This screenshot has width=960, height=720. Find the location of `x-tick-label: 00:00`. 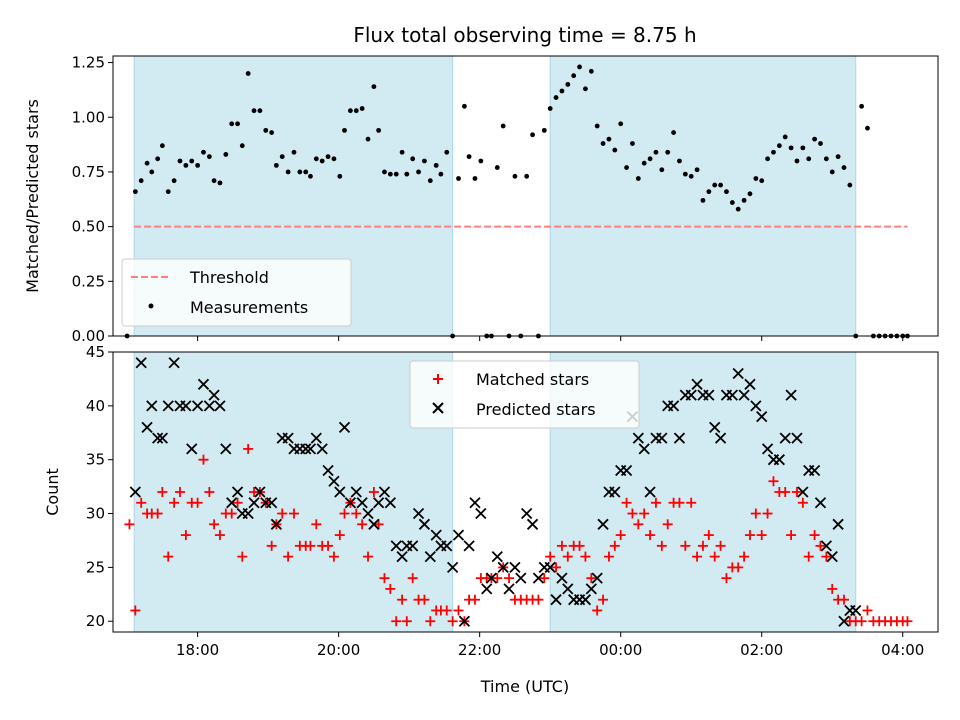

x-tick-label: 00:00 is located at coordinates (620, 650).